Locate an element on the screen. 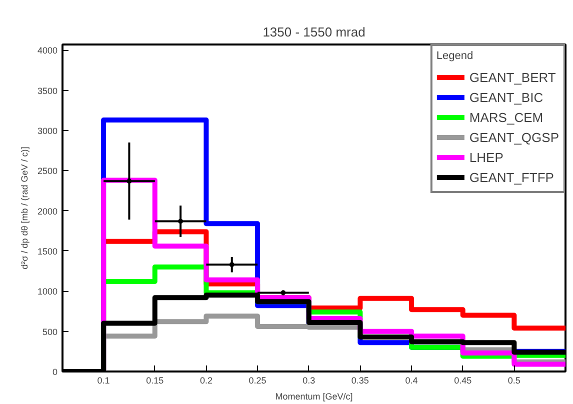  y-tick-label: 1500 is located at coordinates (47, 251).